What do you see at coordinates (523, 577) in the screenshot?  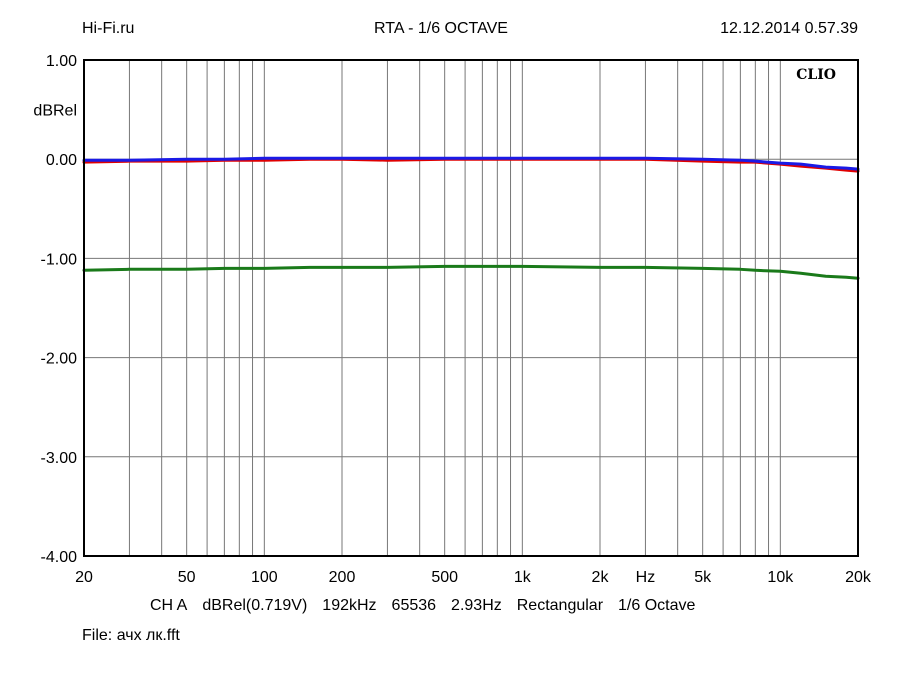 I see `x-tick-label: 1k` at bounding box center [523, 577].